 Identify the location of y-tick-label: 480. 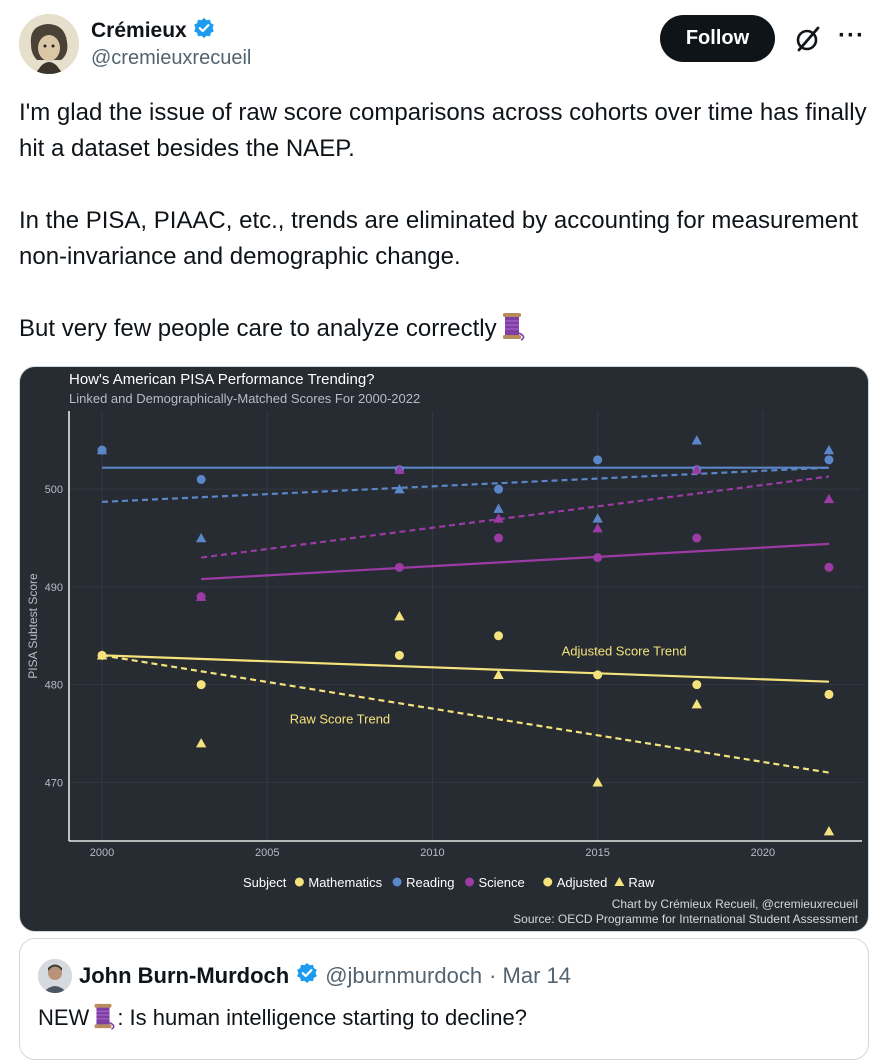
(54, 686).